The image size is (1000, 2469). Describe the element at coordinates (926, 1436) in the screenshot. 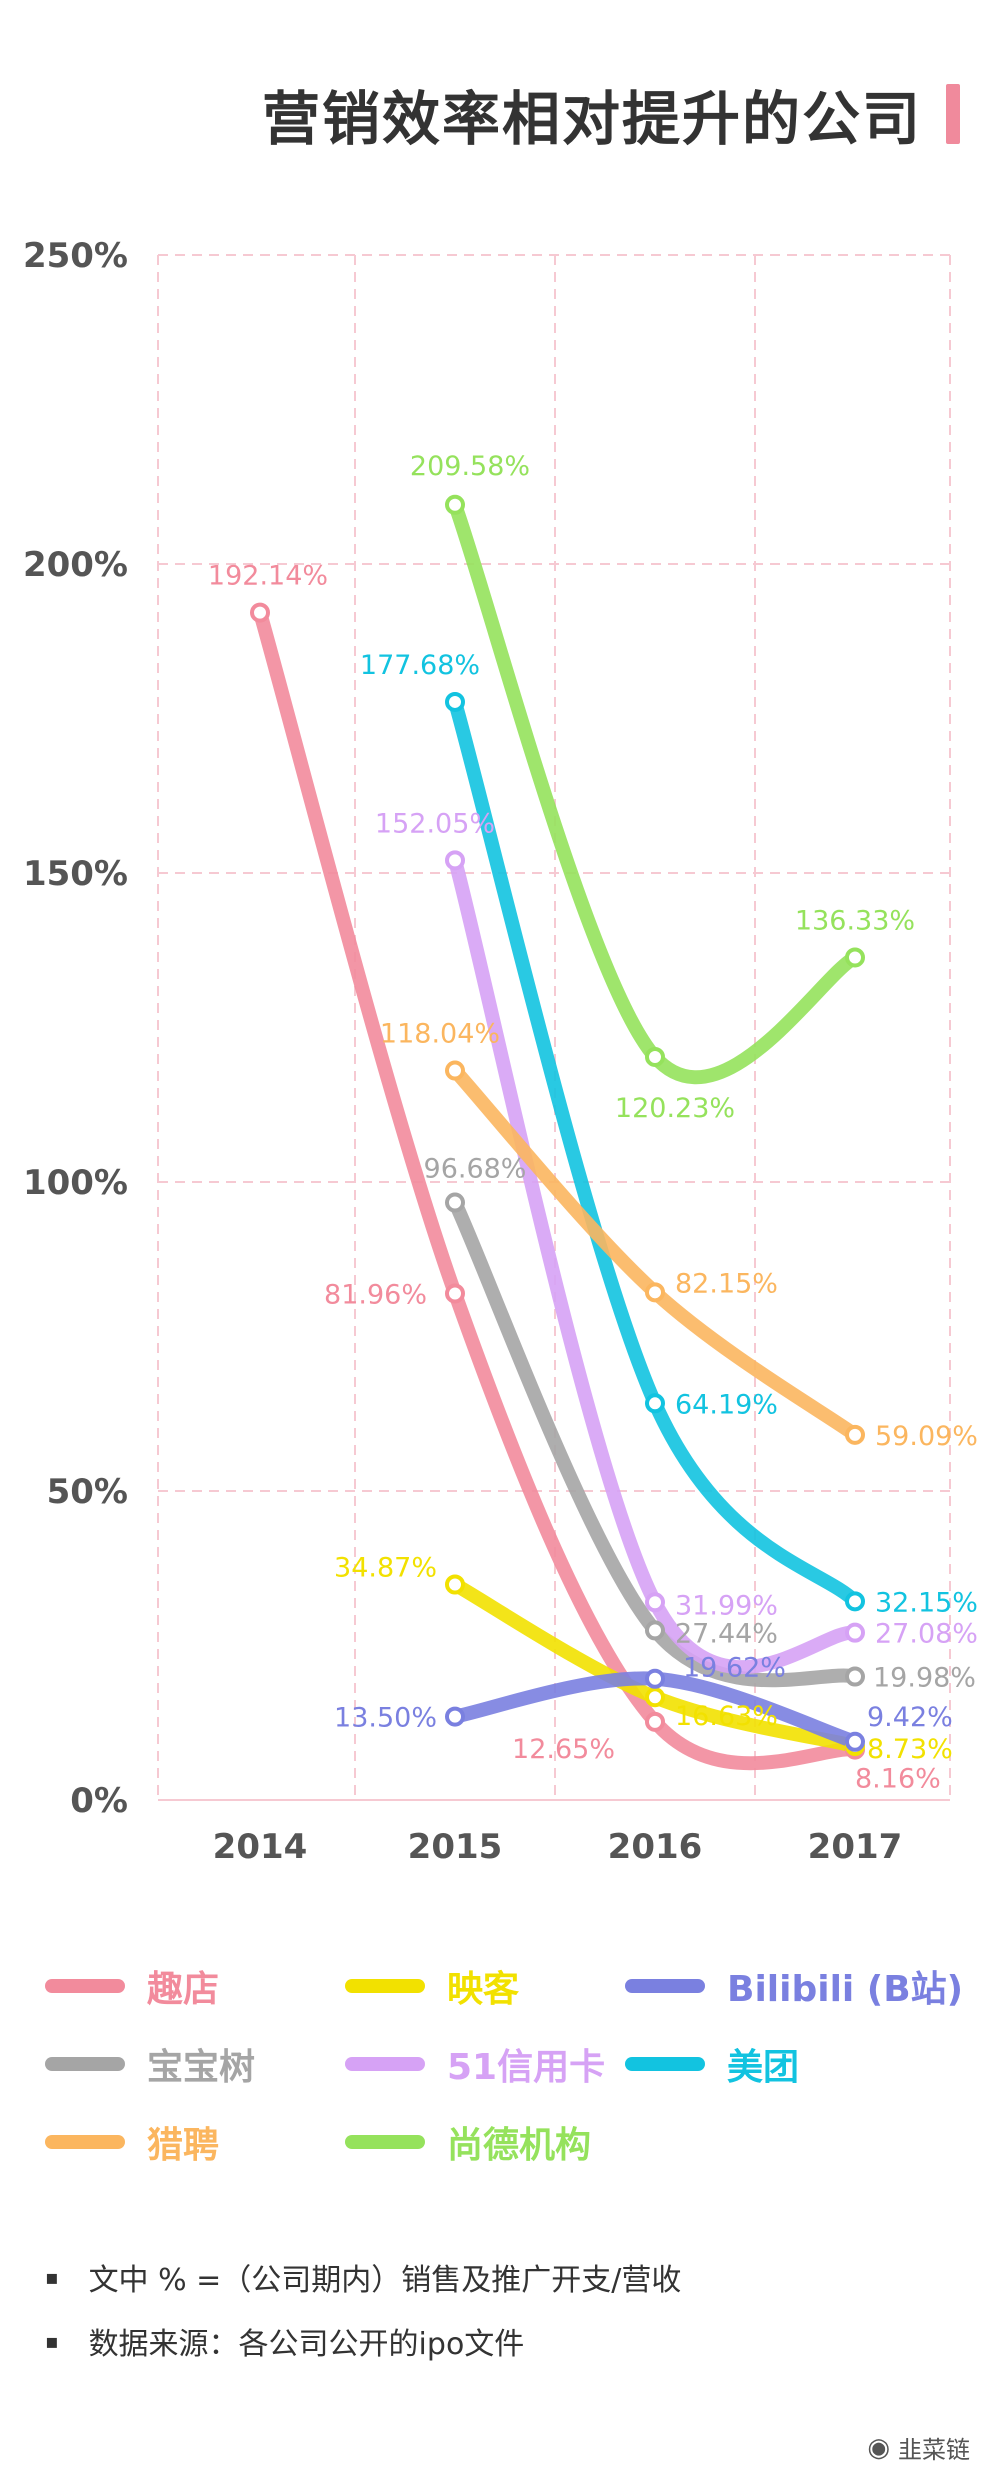

I see `data-label: 59.09%` at that location.